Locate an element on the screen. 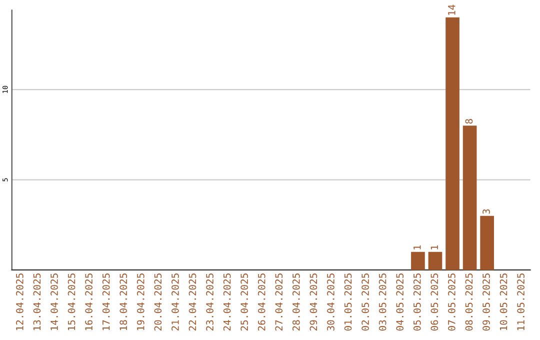  data-label: 8 is located at coordinates (469, 121).